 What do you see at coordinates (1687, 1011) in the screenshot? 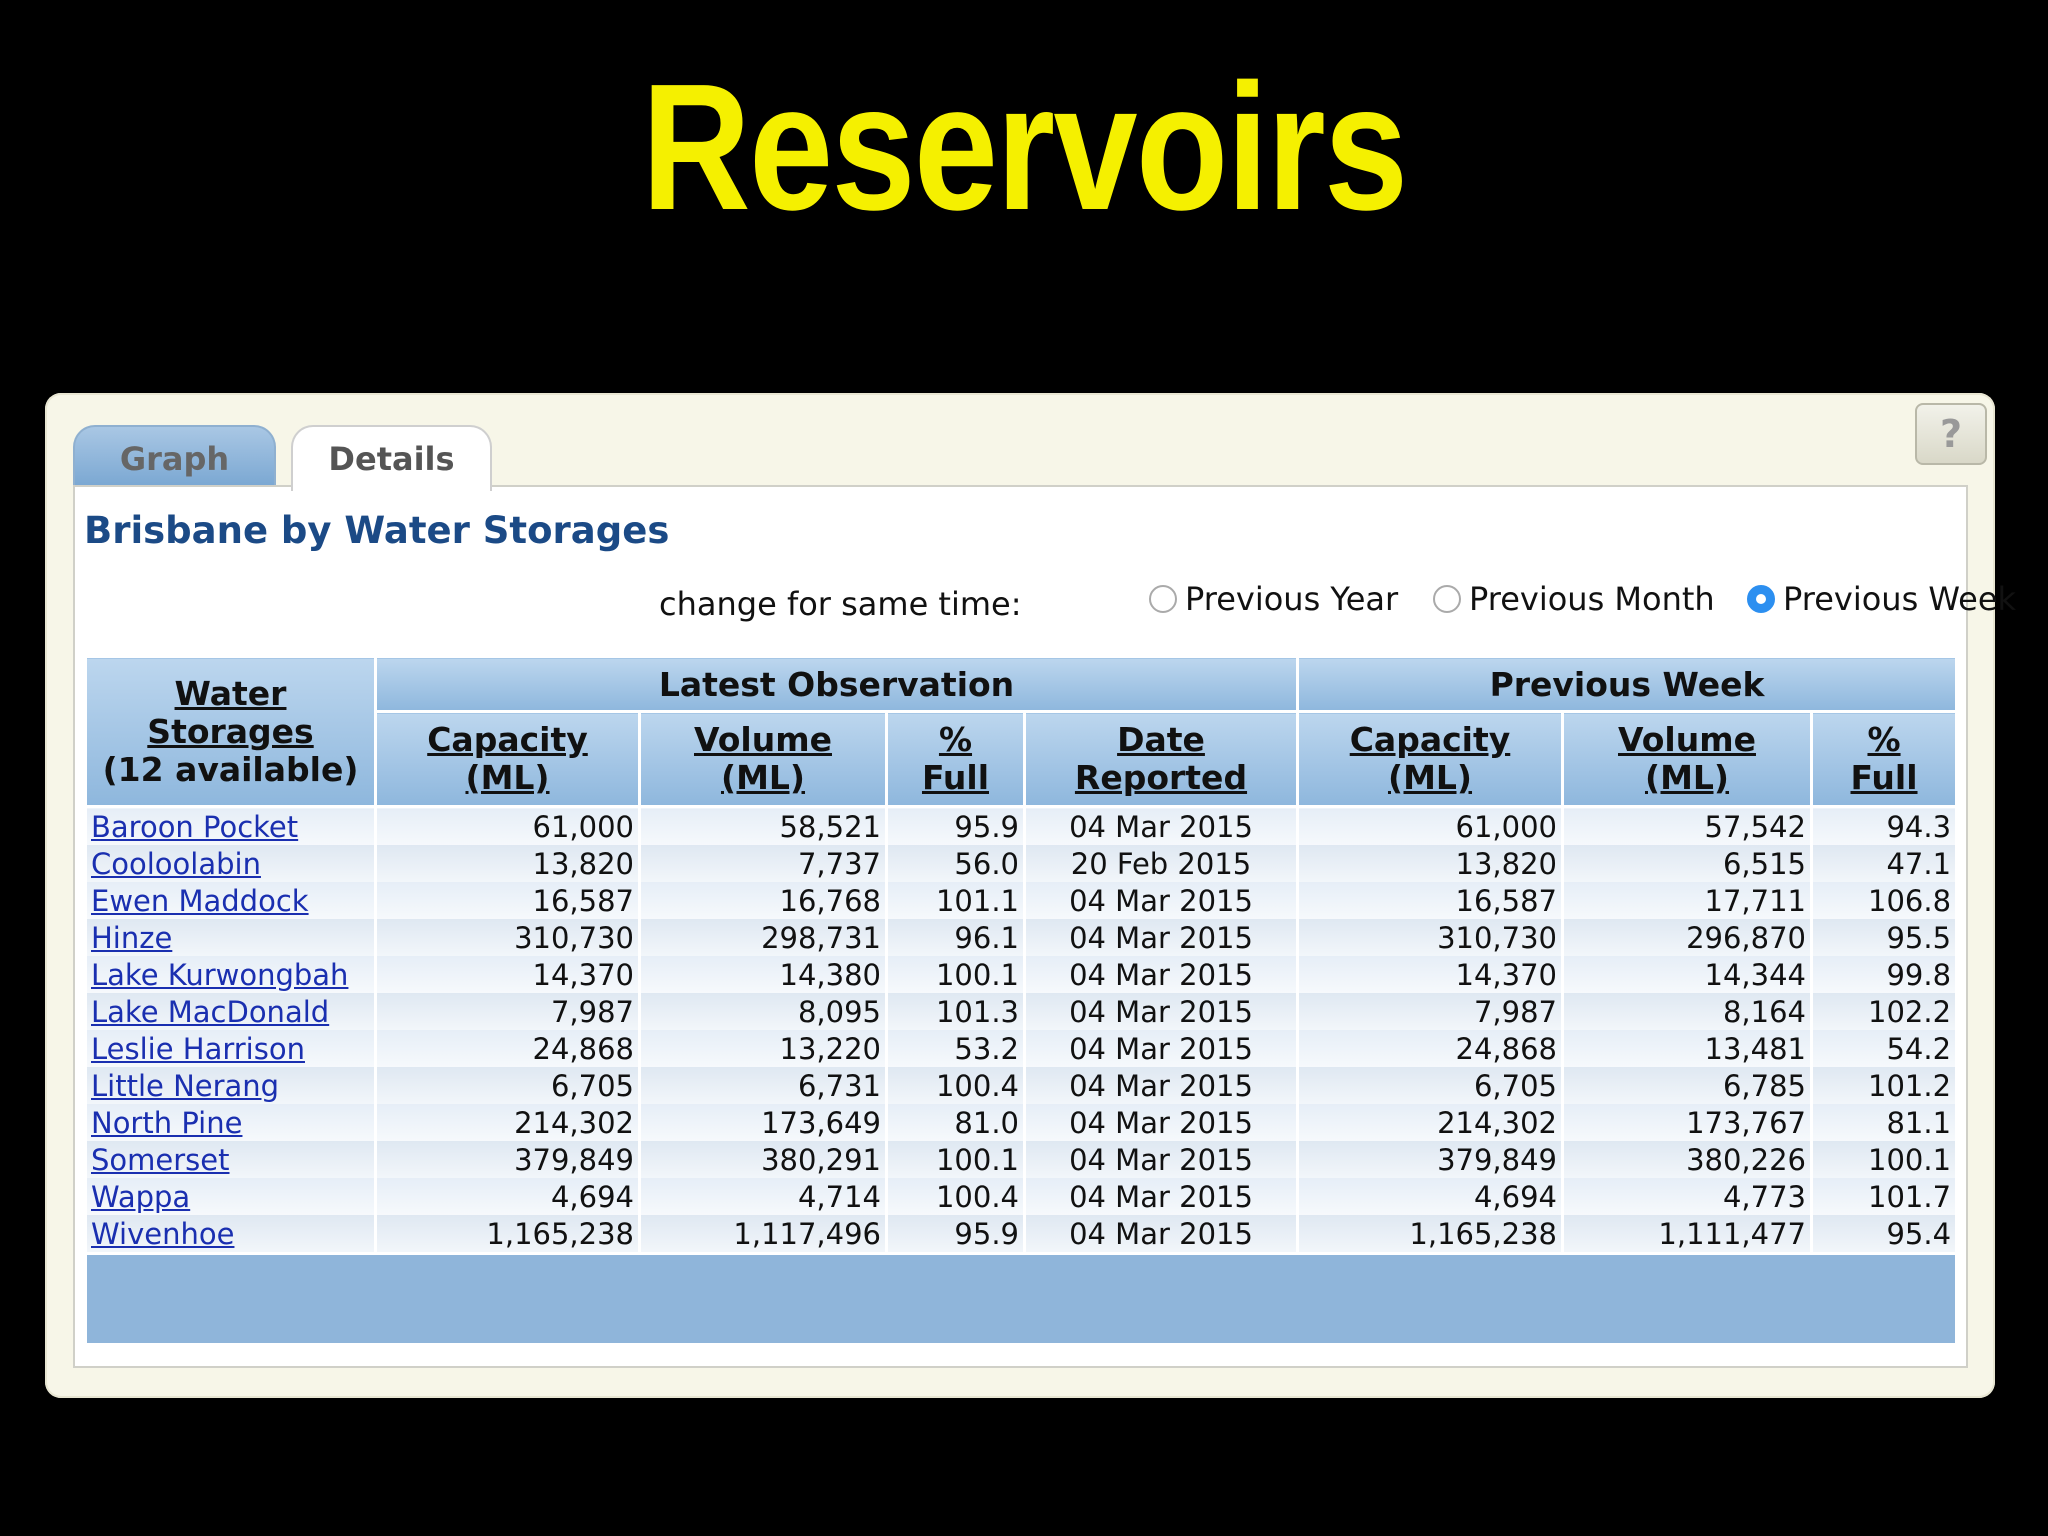
I see `cell-previous-volume: 8,164` at bounding box center [1687, 1011].